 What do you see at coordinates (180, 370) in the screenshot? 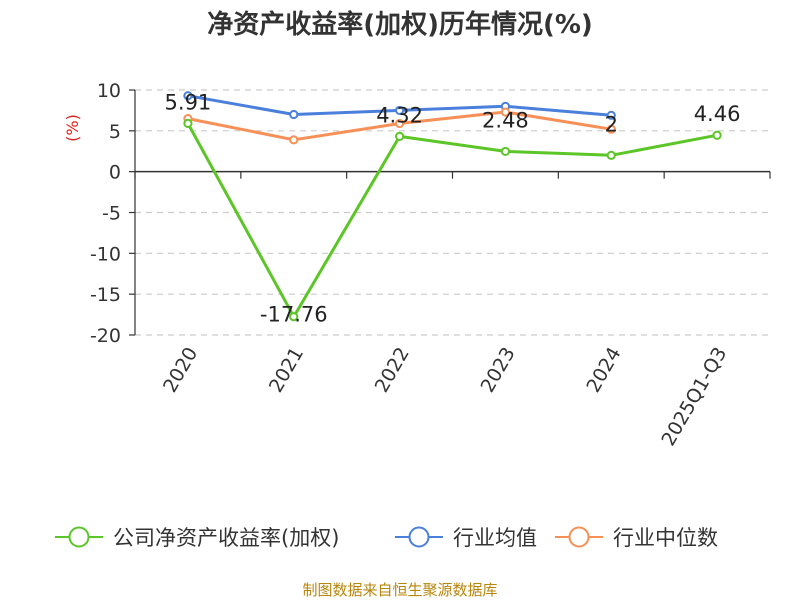
I see `x-tick-label: 2020` at bounding box center [180, 370].